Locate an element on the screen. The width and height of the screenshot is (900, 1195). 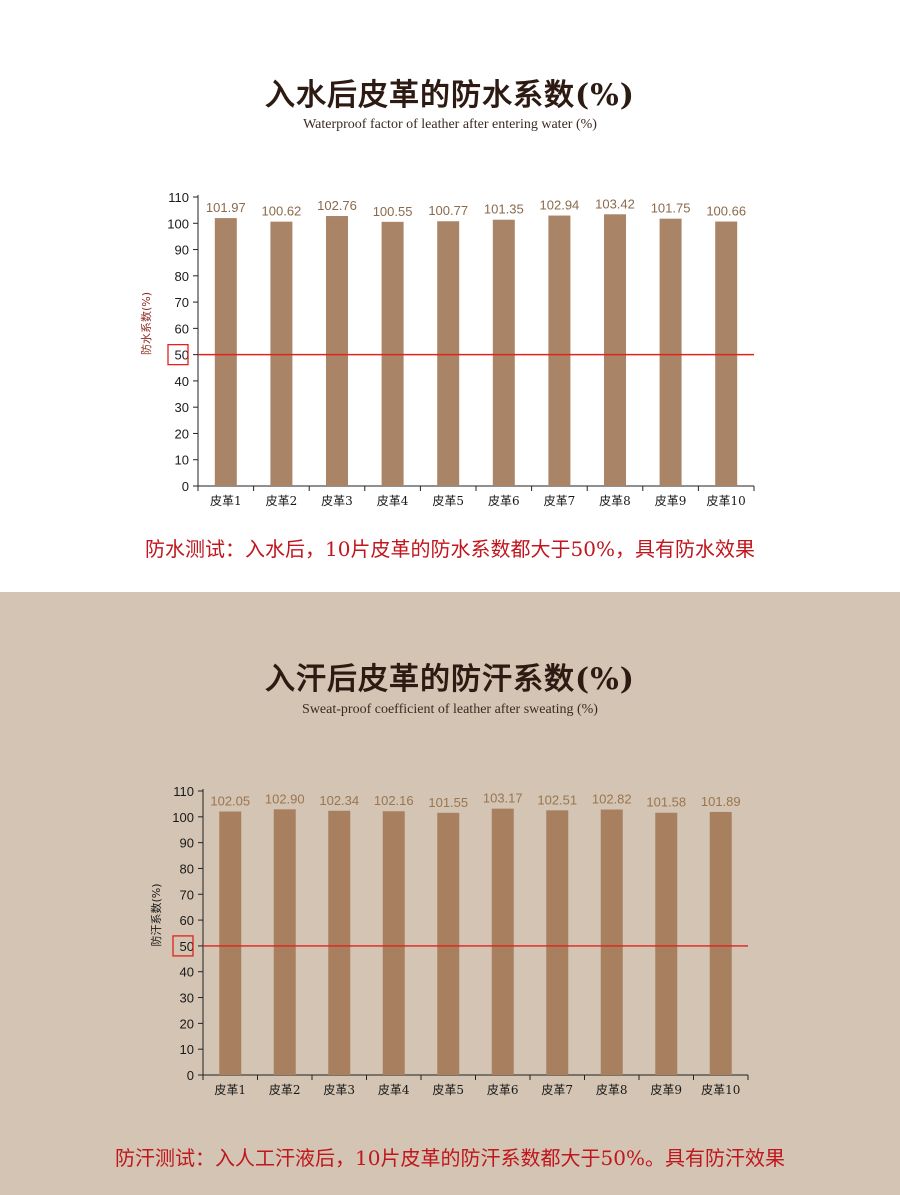
data-label: 102.76 is located at coordinates (337, 205).